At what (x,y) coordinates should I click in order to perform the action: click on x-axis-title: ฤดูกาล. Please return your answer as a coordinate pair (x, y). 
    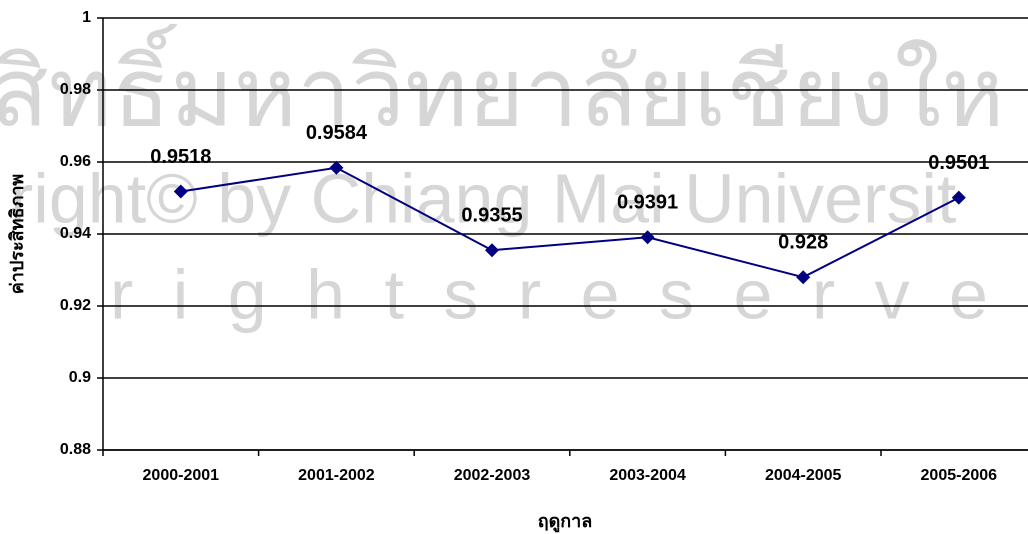
    Looking at the image, I should click on (565, 522).